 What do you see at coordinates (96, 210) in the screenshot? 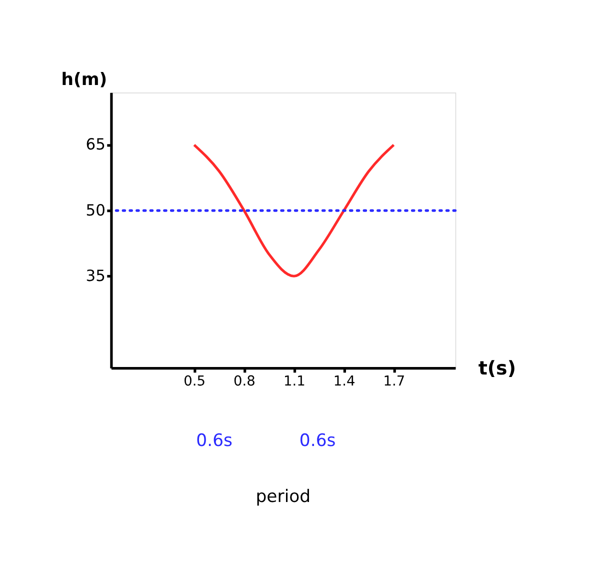
I see `y-tick-label: 50` at bounding box center [96, 210].